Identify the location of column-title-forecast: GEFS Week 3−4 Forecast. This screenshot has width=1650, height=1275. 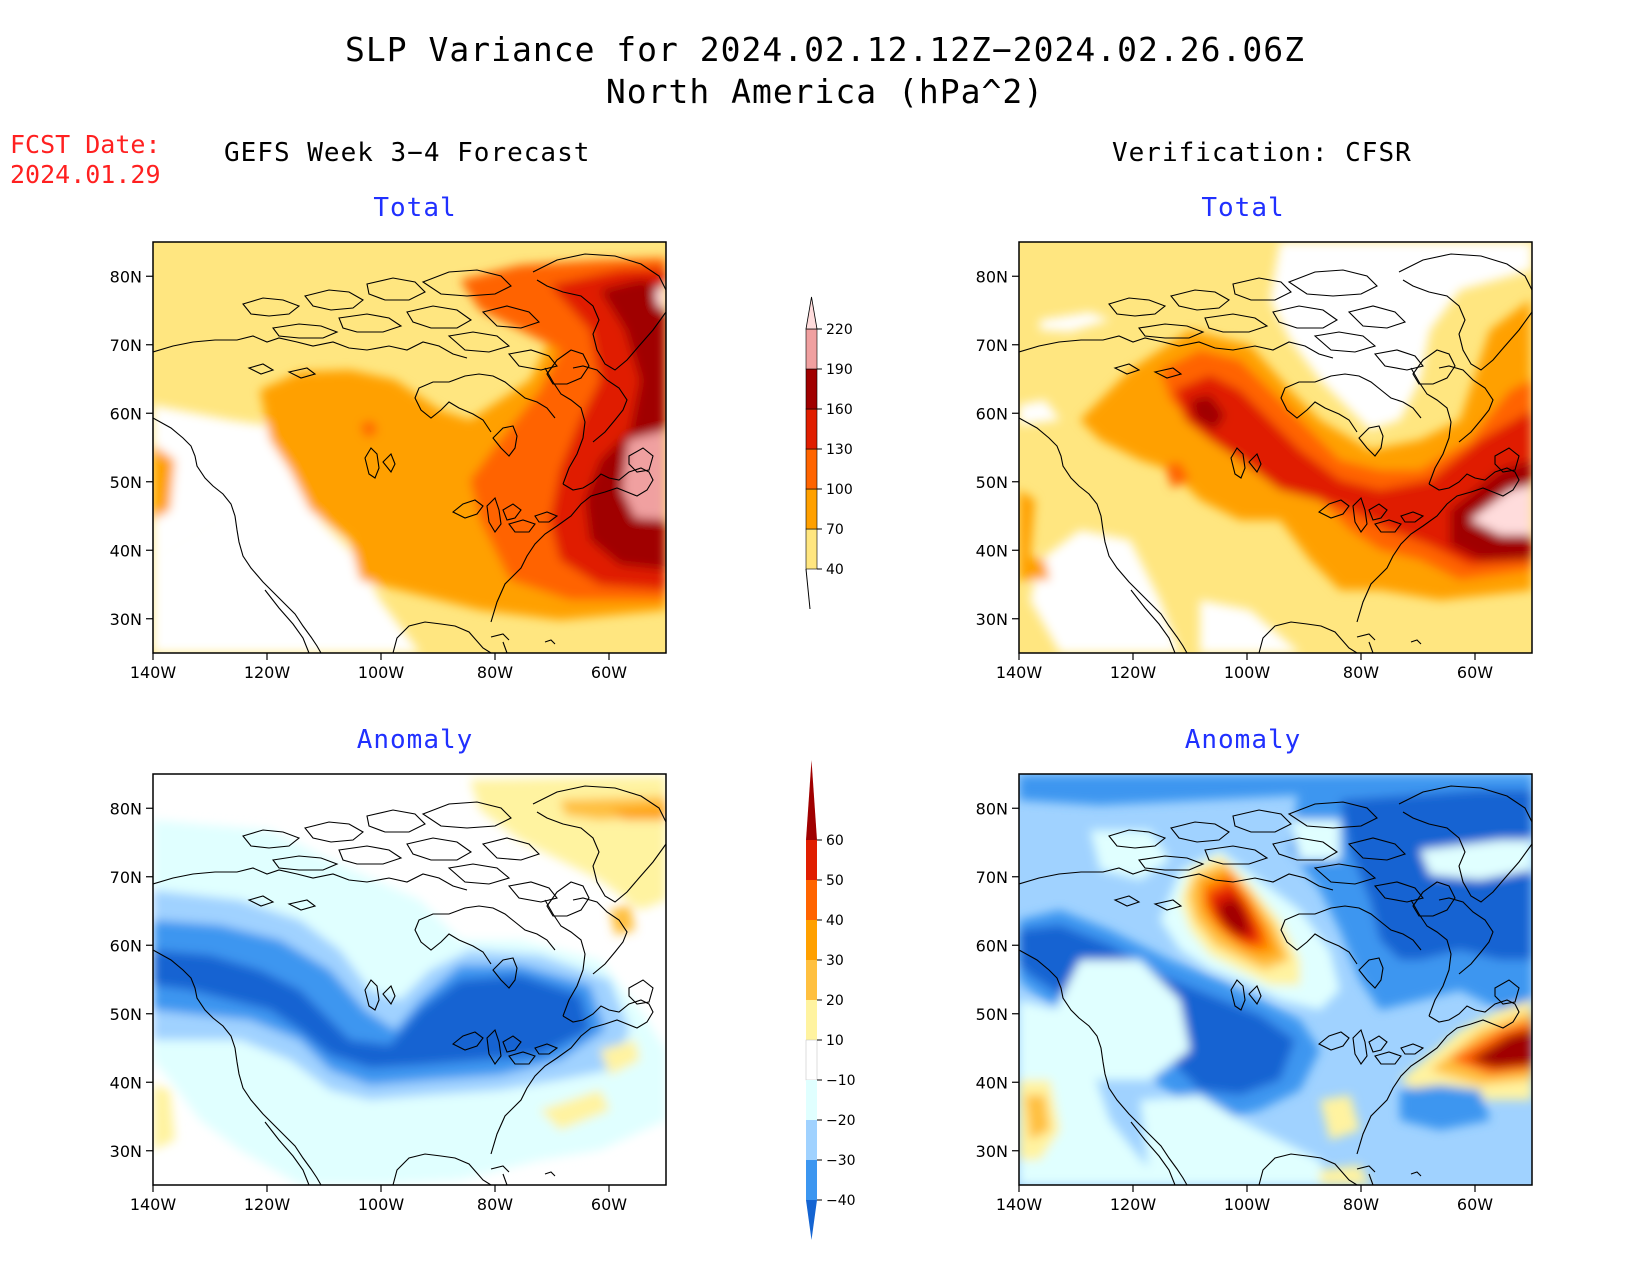
(407, 153).